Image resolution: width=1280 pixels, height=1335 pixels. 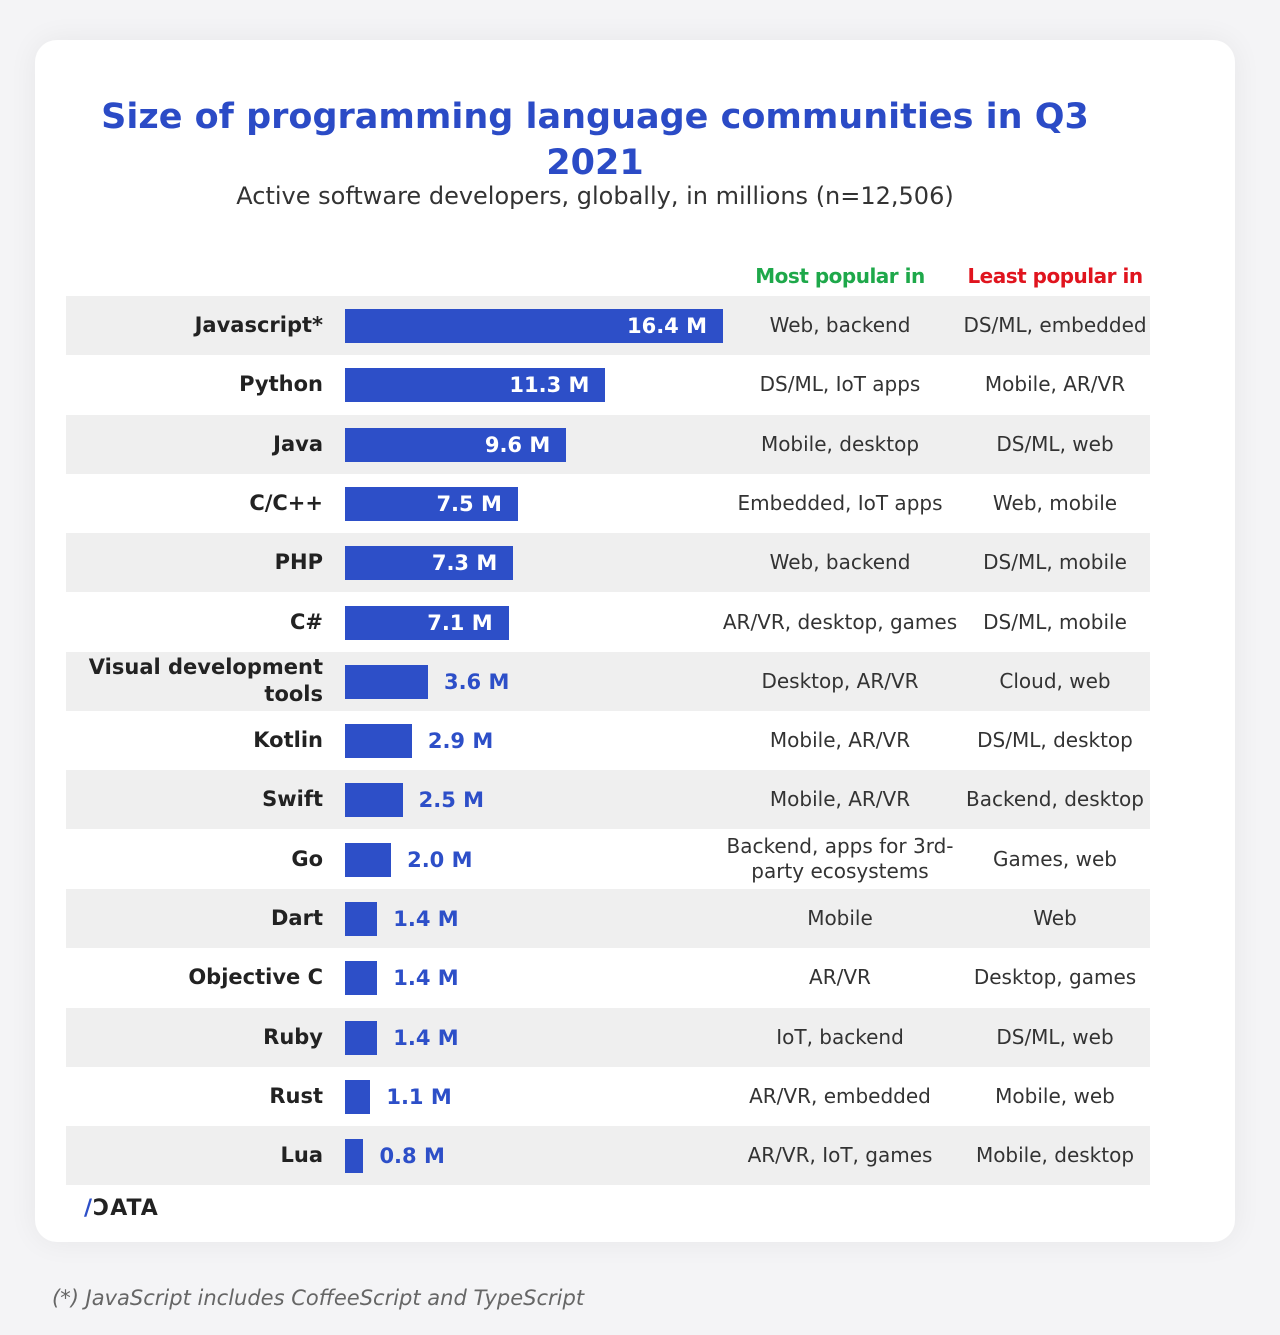 What do you see at coordinates (1055, 858) in the screenshot?
I see `least-popular-cell: Games, web` at bounding box center [1055, 858].